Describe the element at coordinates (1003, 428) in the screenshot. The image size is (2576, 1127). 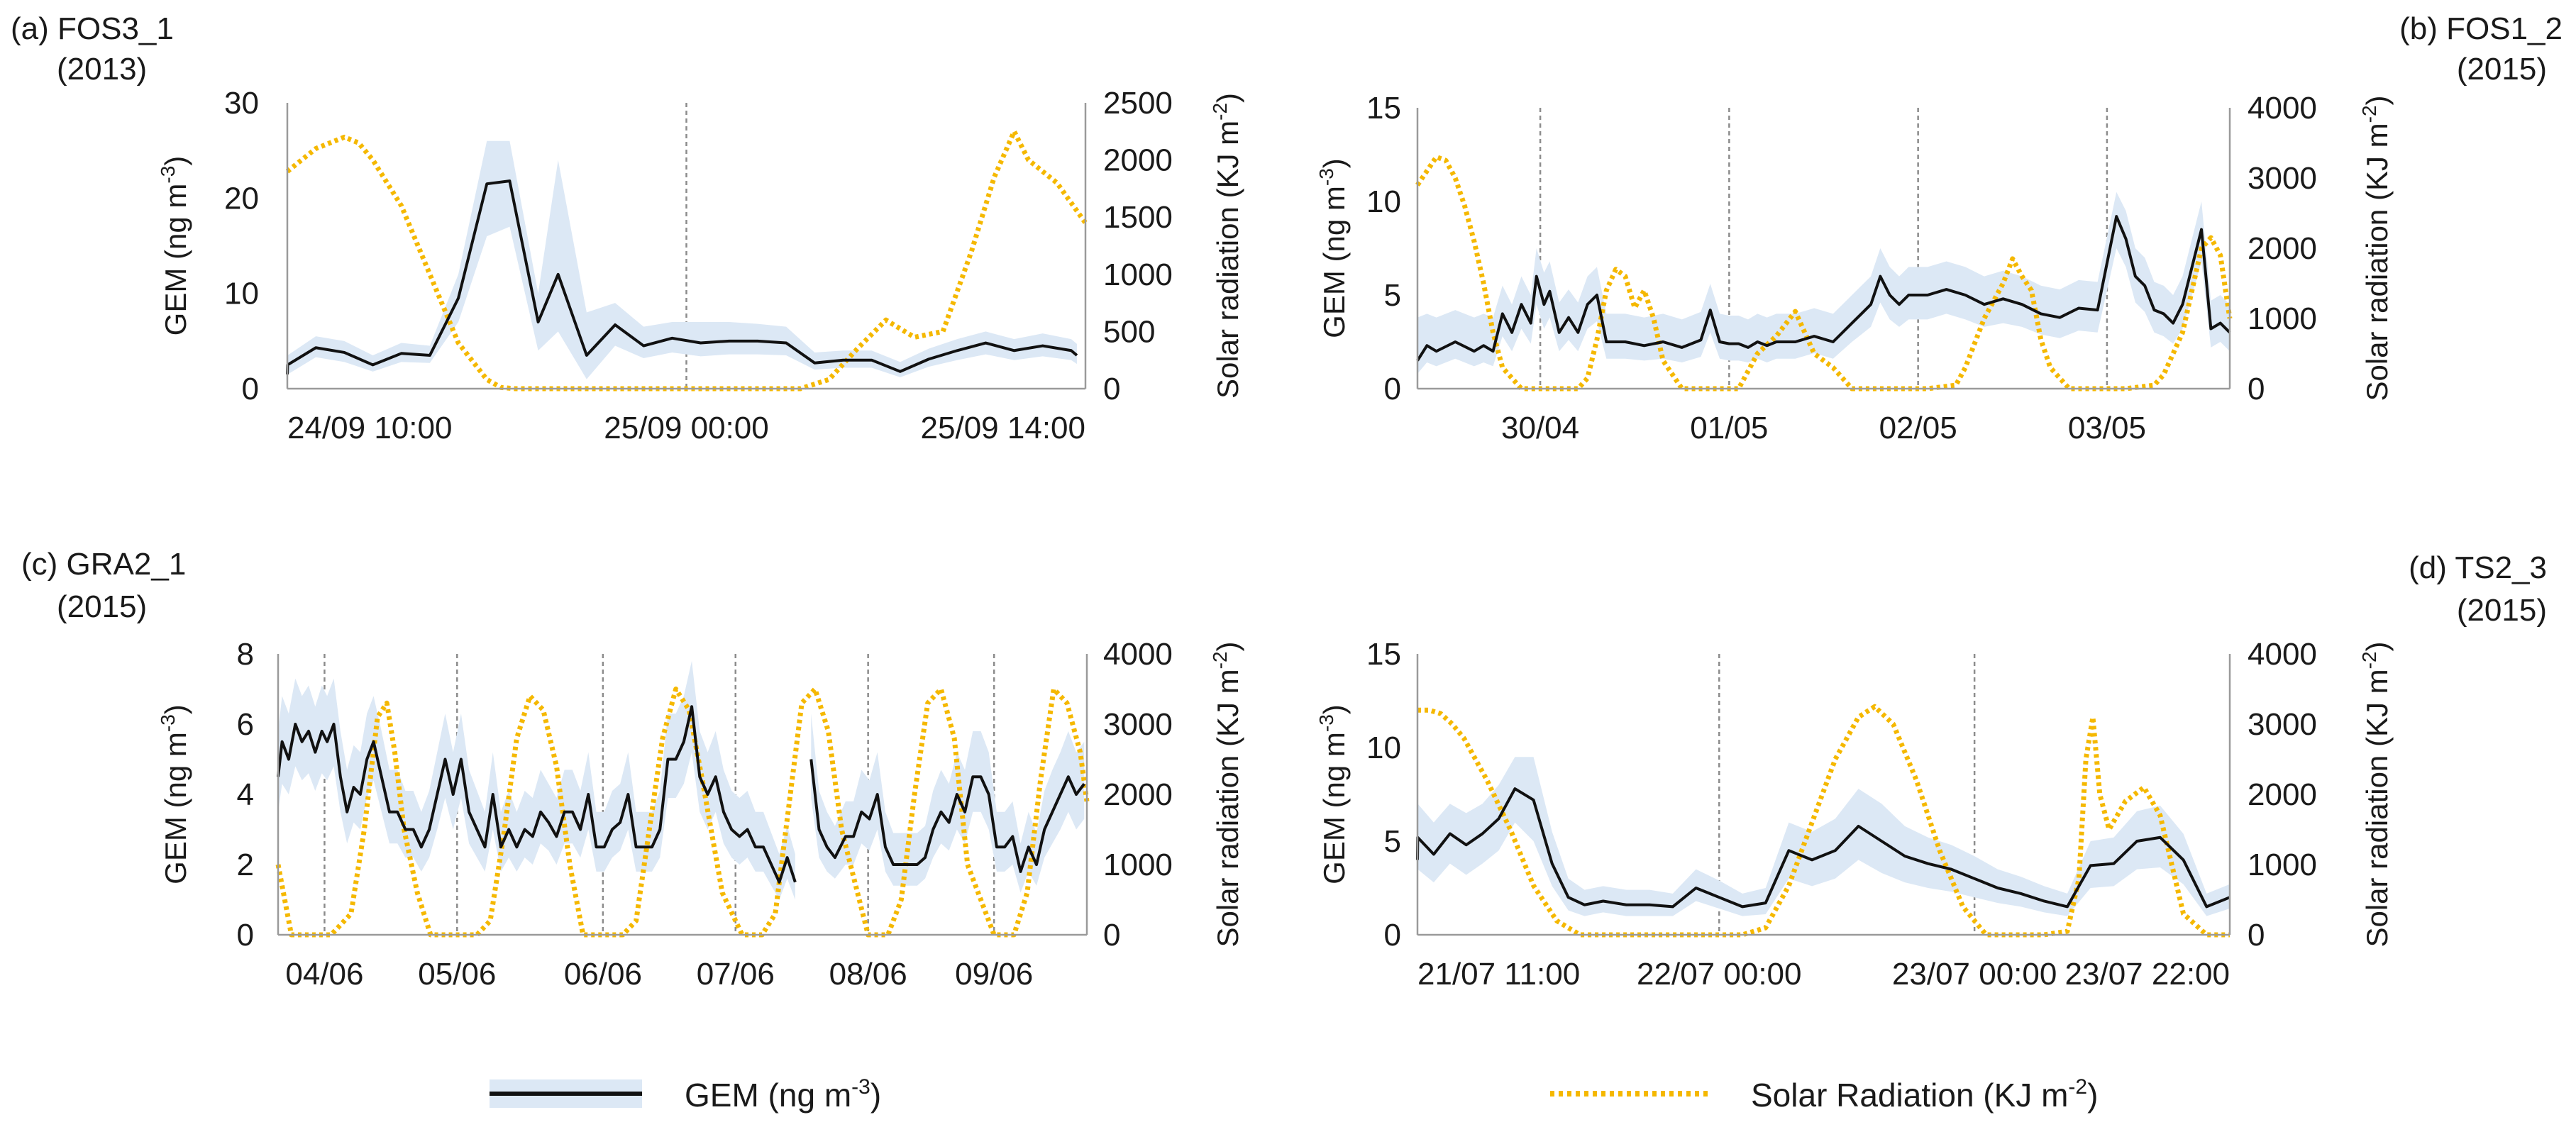
I see `x-tick-label: 25/09 14:00` at that location.